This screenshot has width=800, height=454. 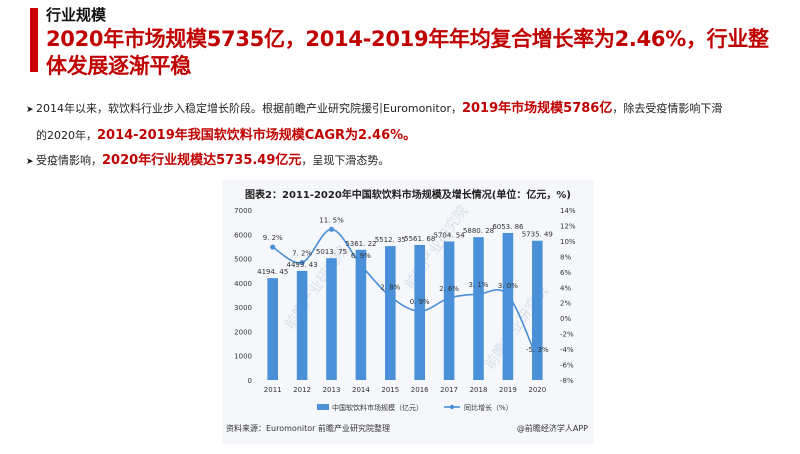 What do you see at coordinates (565, 304) in the screenshot?
I see `y-right-tick-label: 2%` at bounding box center [565, 304].